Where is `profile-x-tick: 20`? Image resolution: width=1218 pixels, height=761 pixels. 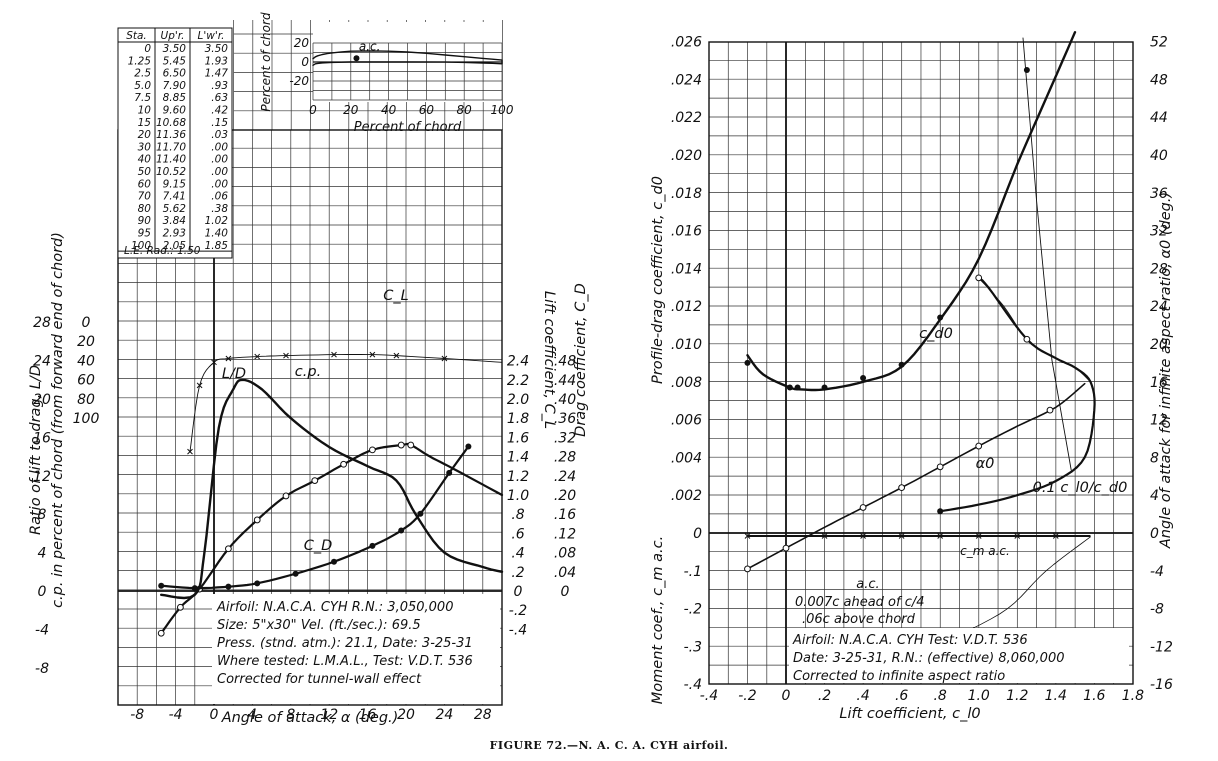
profile-x-tick: 20 is located at coordinates (351, 110).